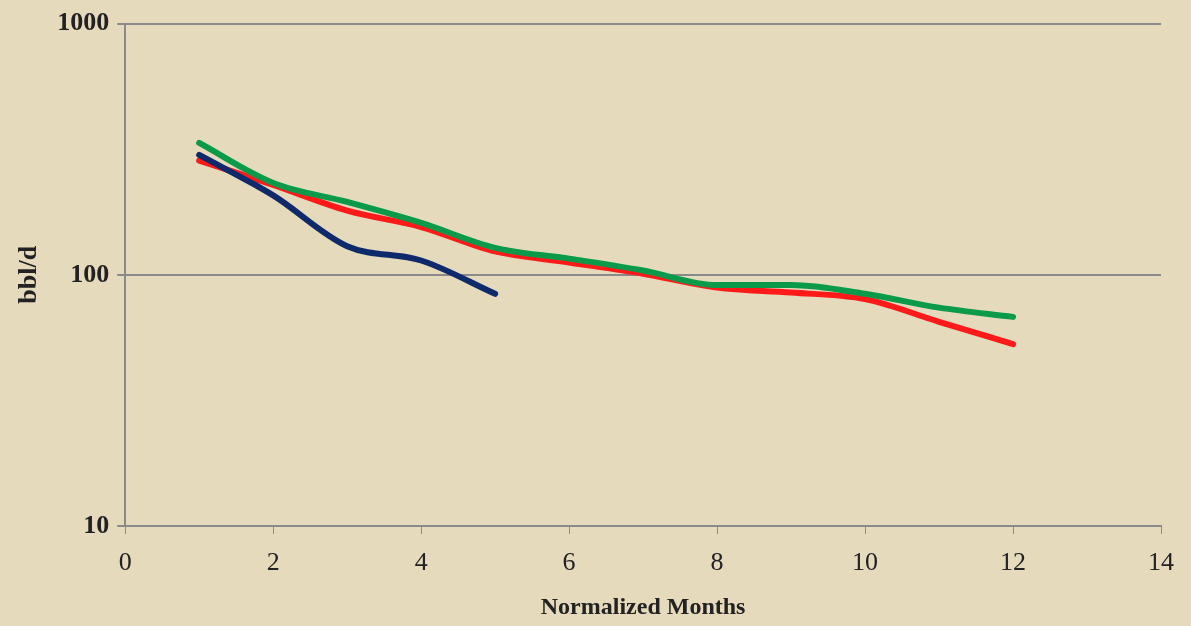 The image size is (1191, 626). Describe the element at coordinates (125, 562) in the screenshot. I see `x-tick-label: 0` at that location.